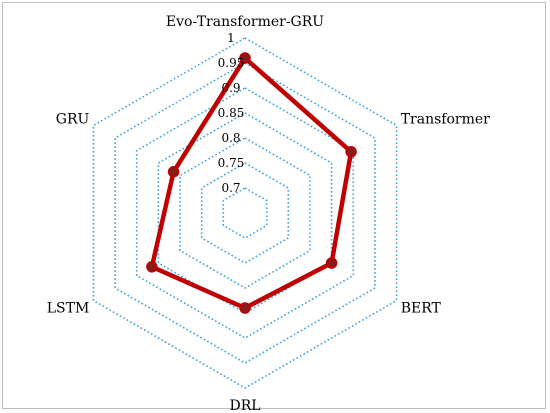 The height and width of the screenshot is (413, 550). I want to click on category-label-lstm: LSTM, so click(68, 309).